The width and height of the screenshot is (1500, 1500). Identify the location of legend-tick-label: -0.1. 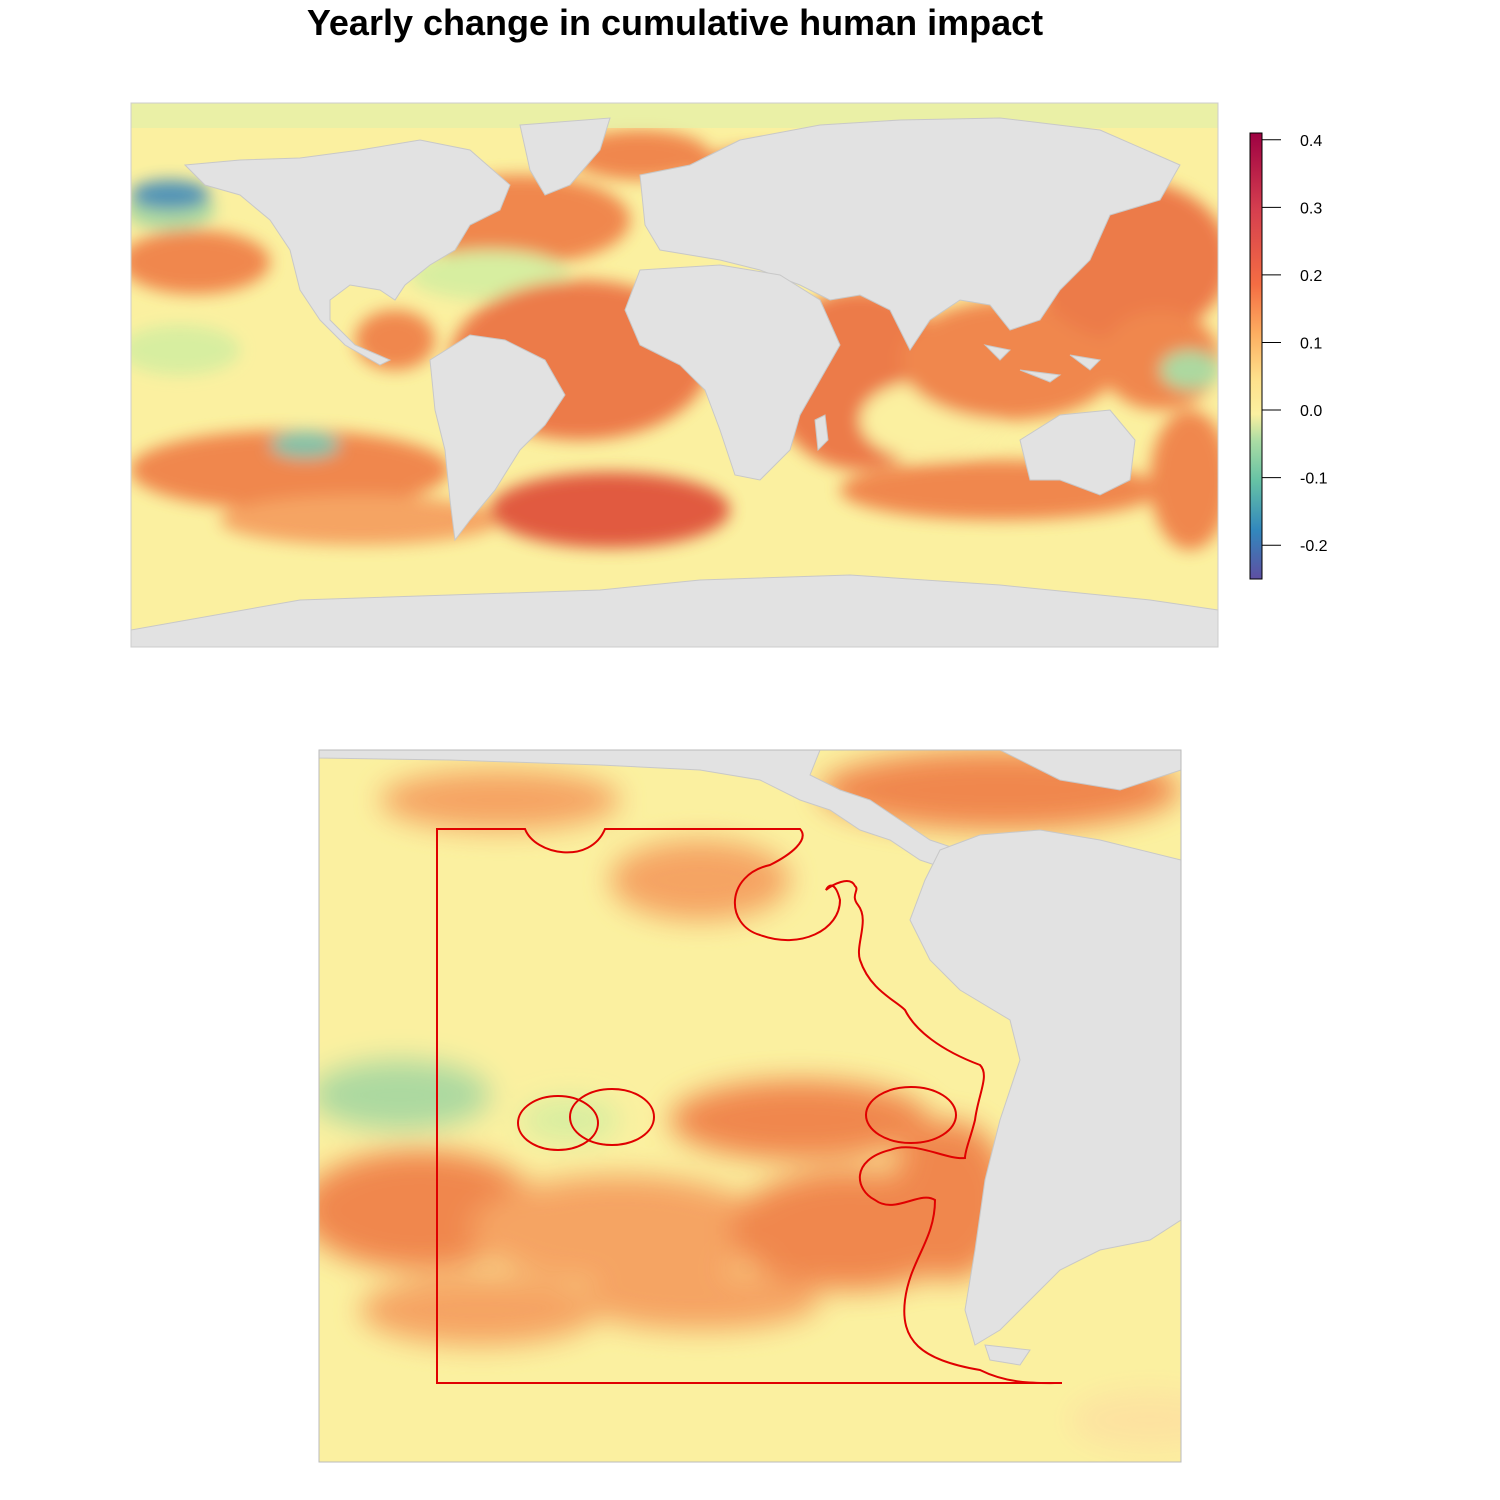
(1314, 479).